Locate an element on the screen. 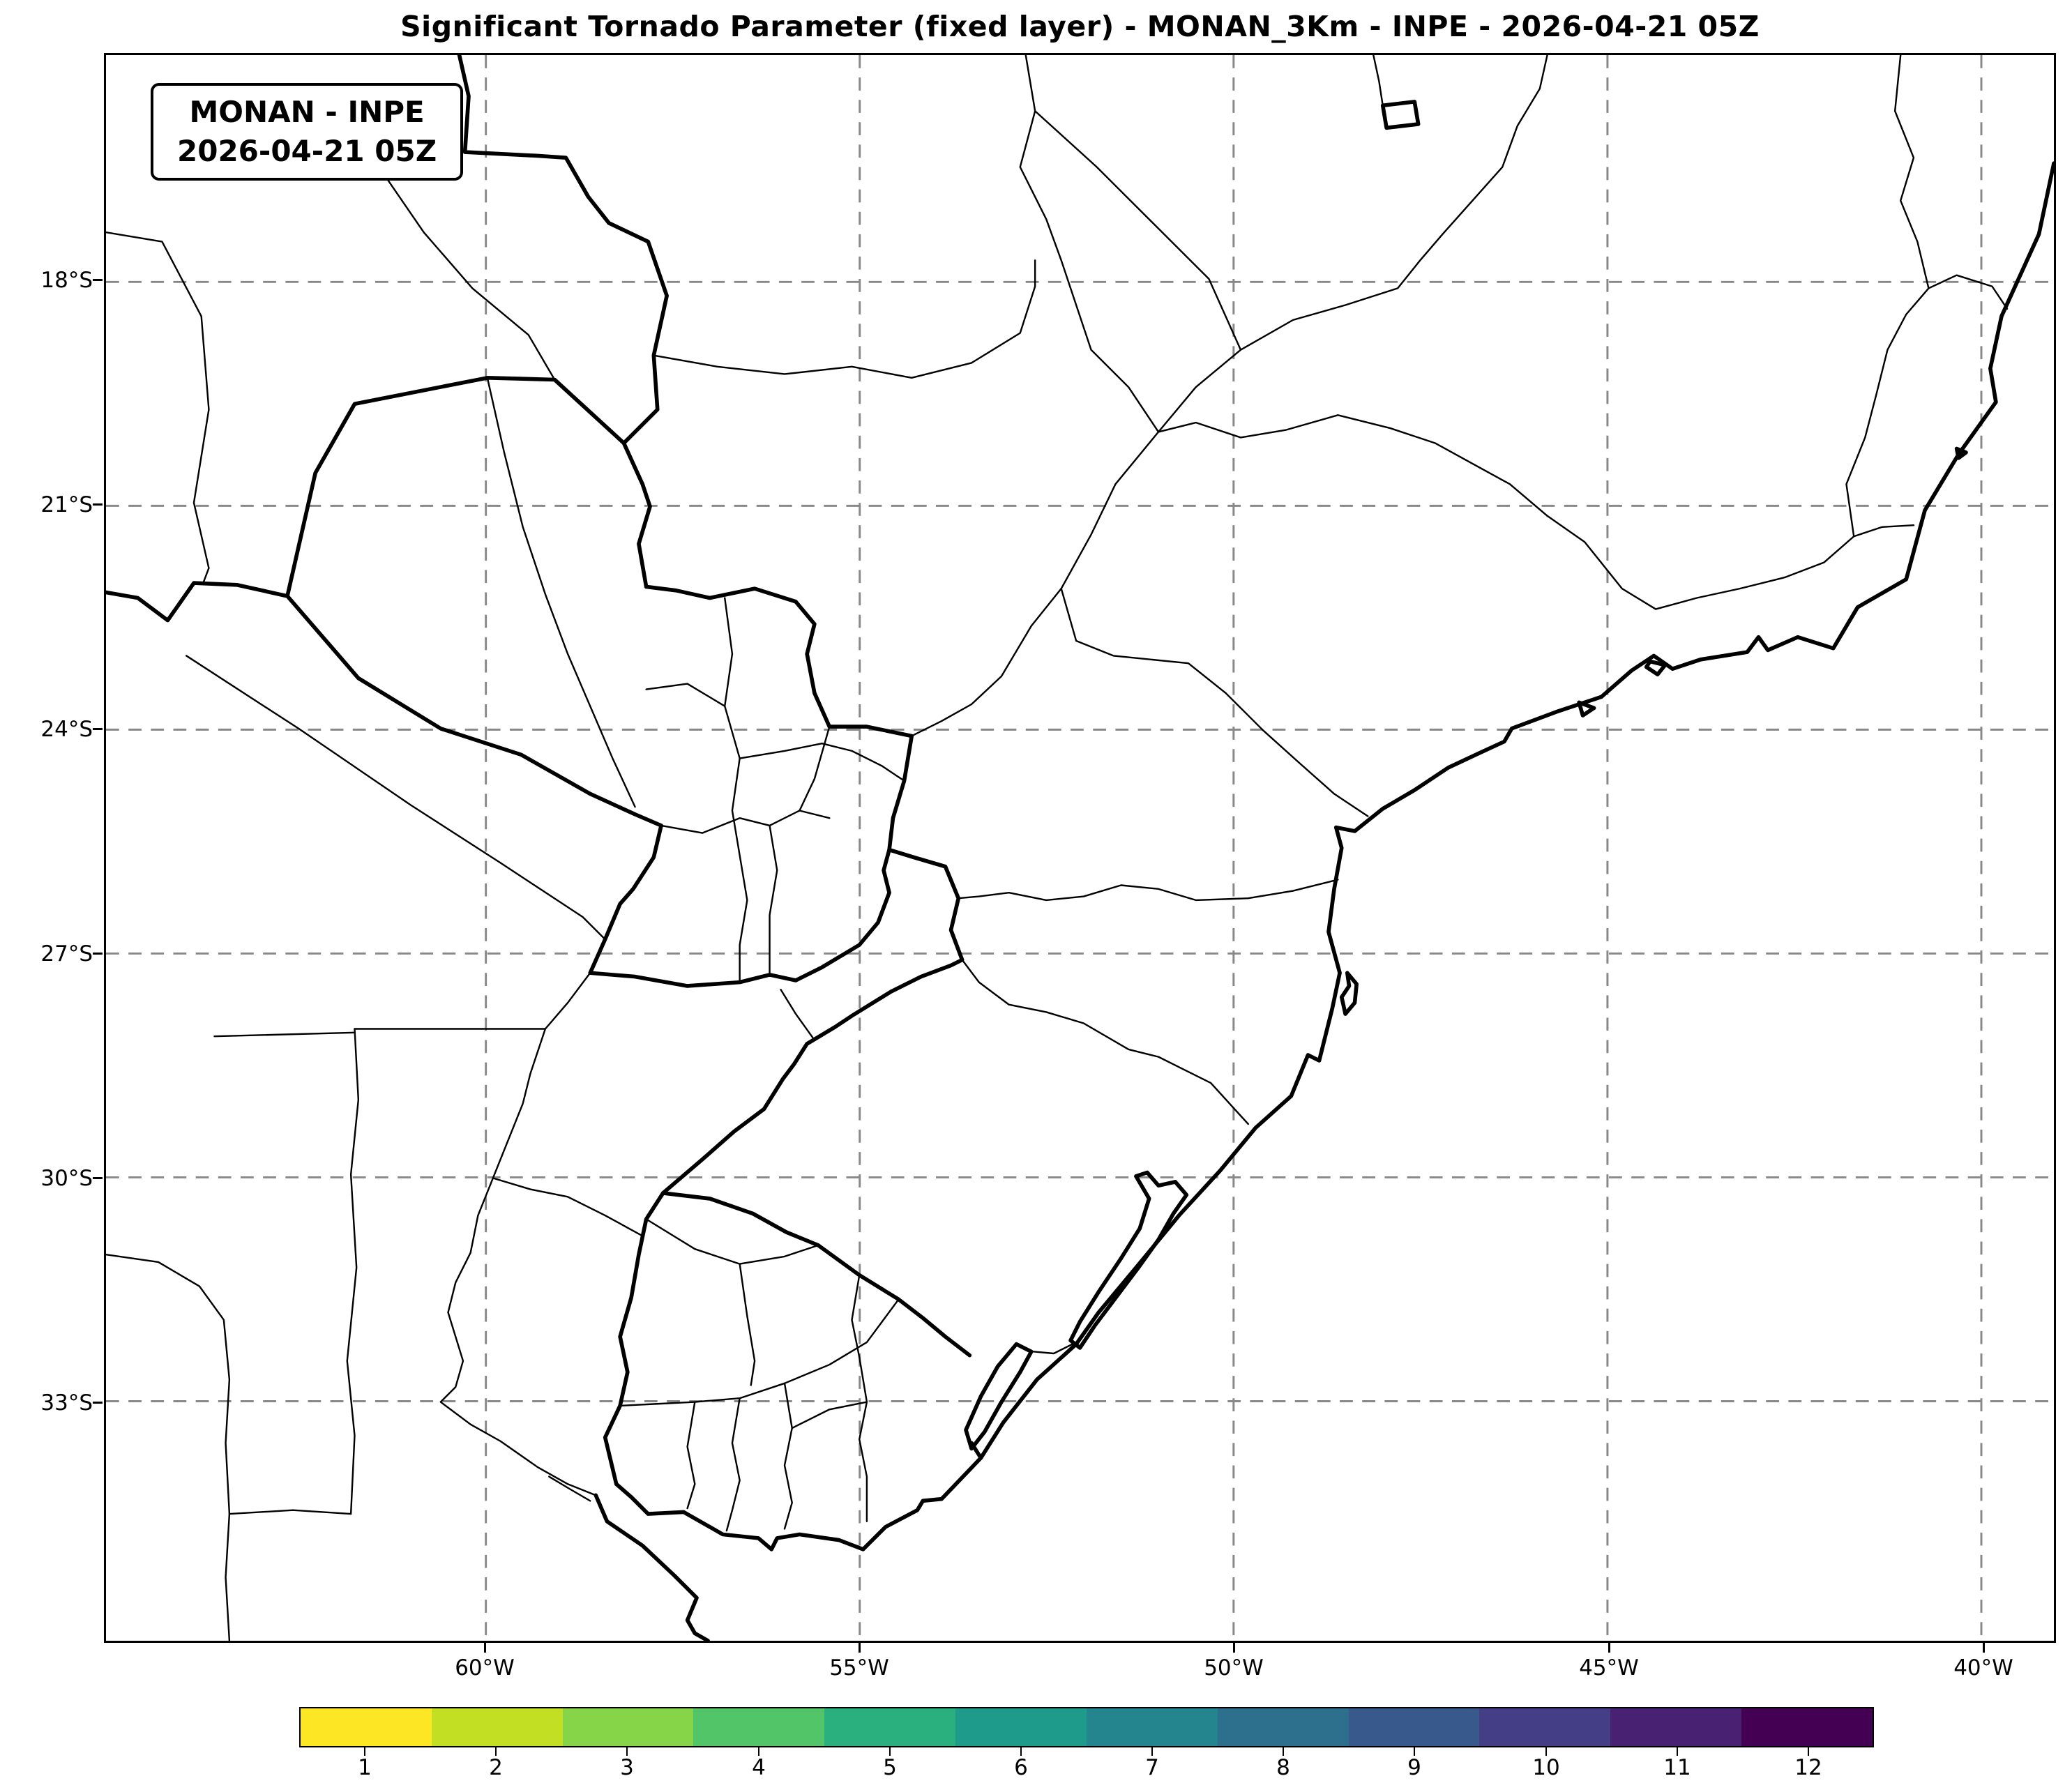  border-bolivia-depts-b is located at coordinates (158, 407).